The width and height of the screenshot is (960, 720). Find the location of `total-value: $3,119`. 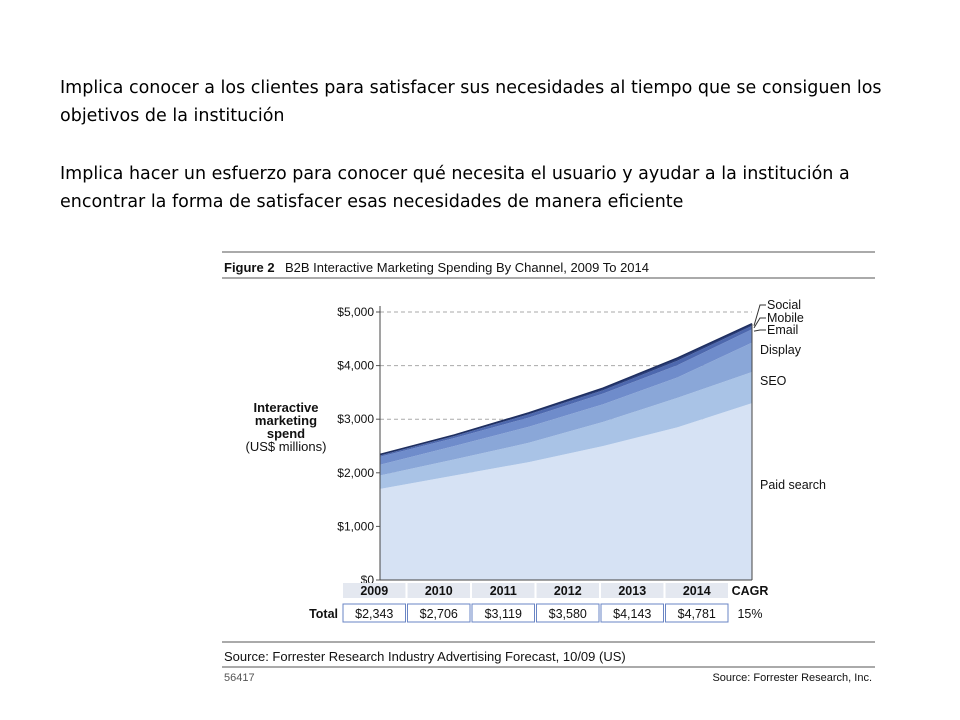

total-value: $3,119 is located at coordinates (503, 614).